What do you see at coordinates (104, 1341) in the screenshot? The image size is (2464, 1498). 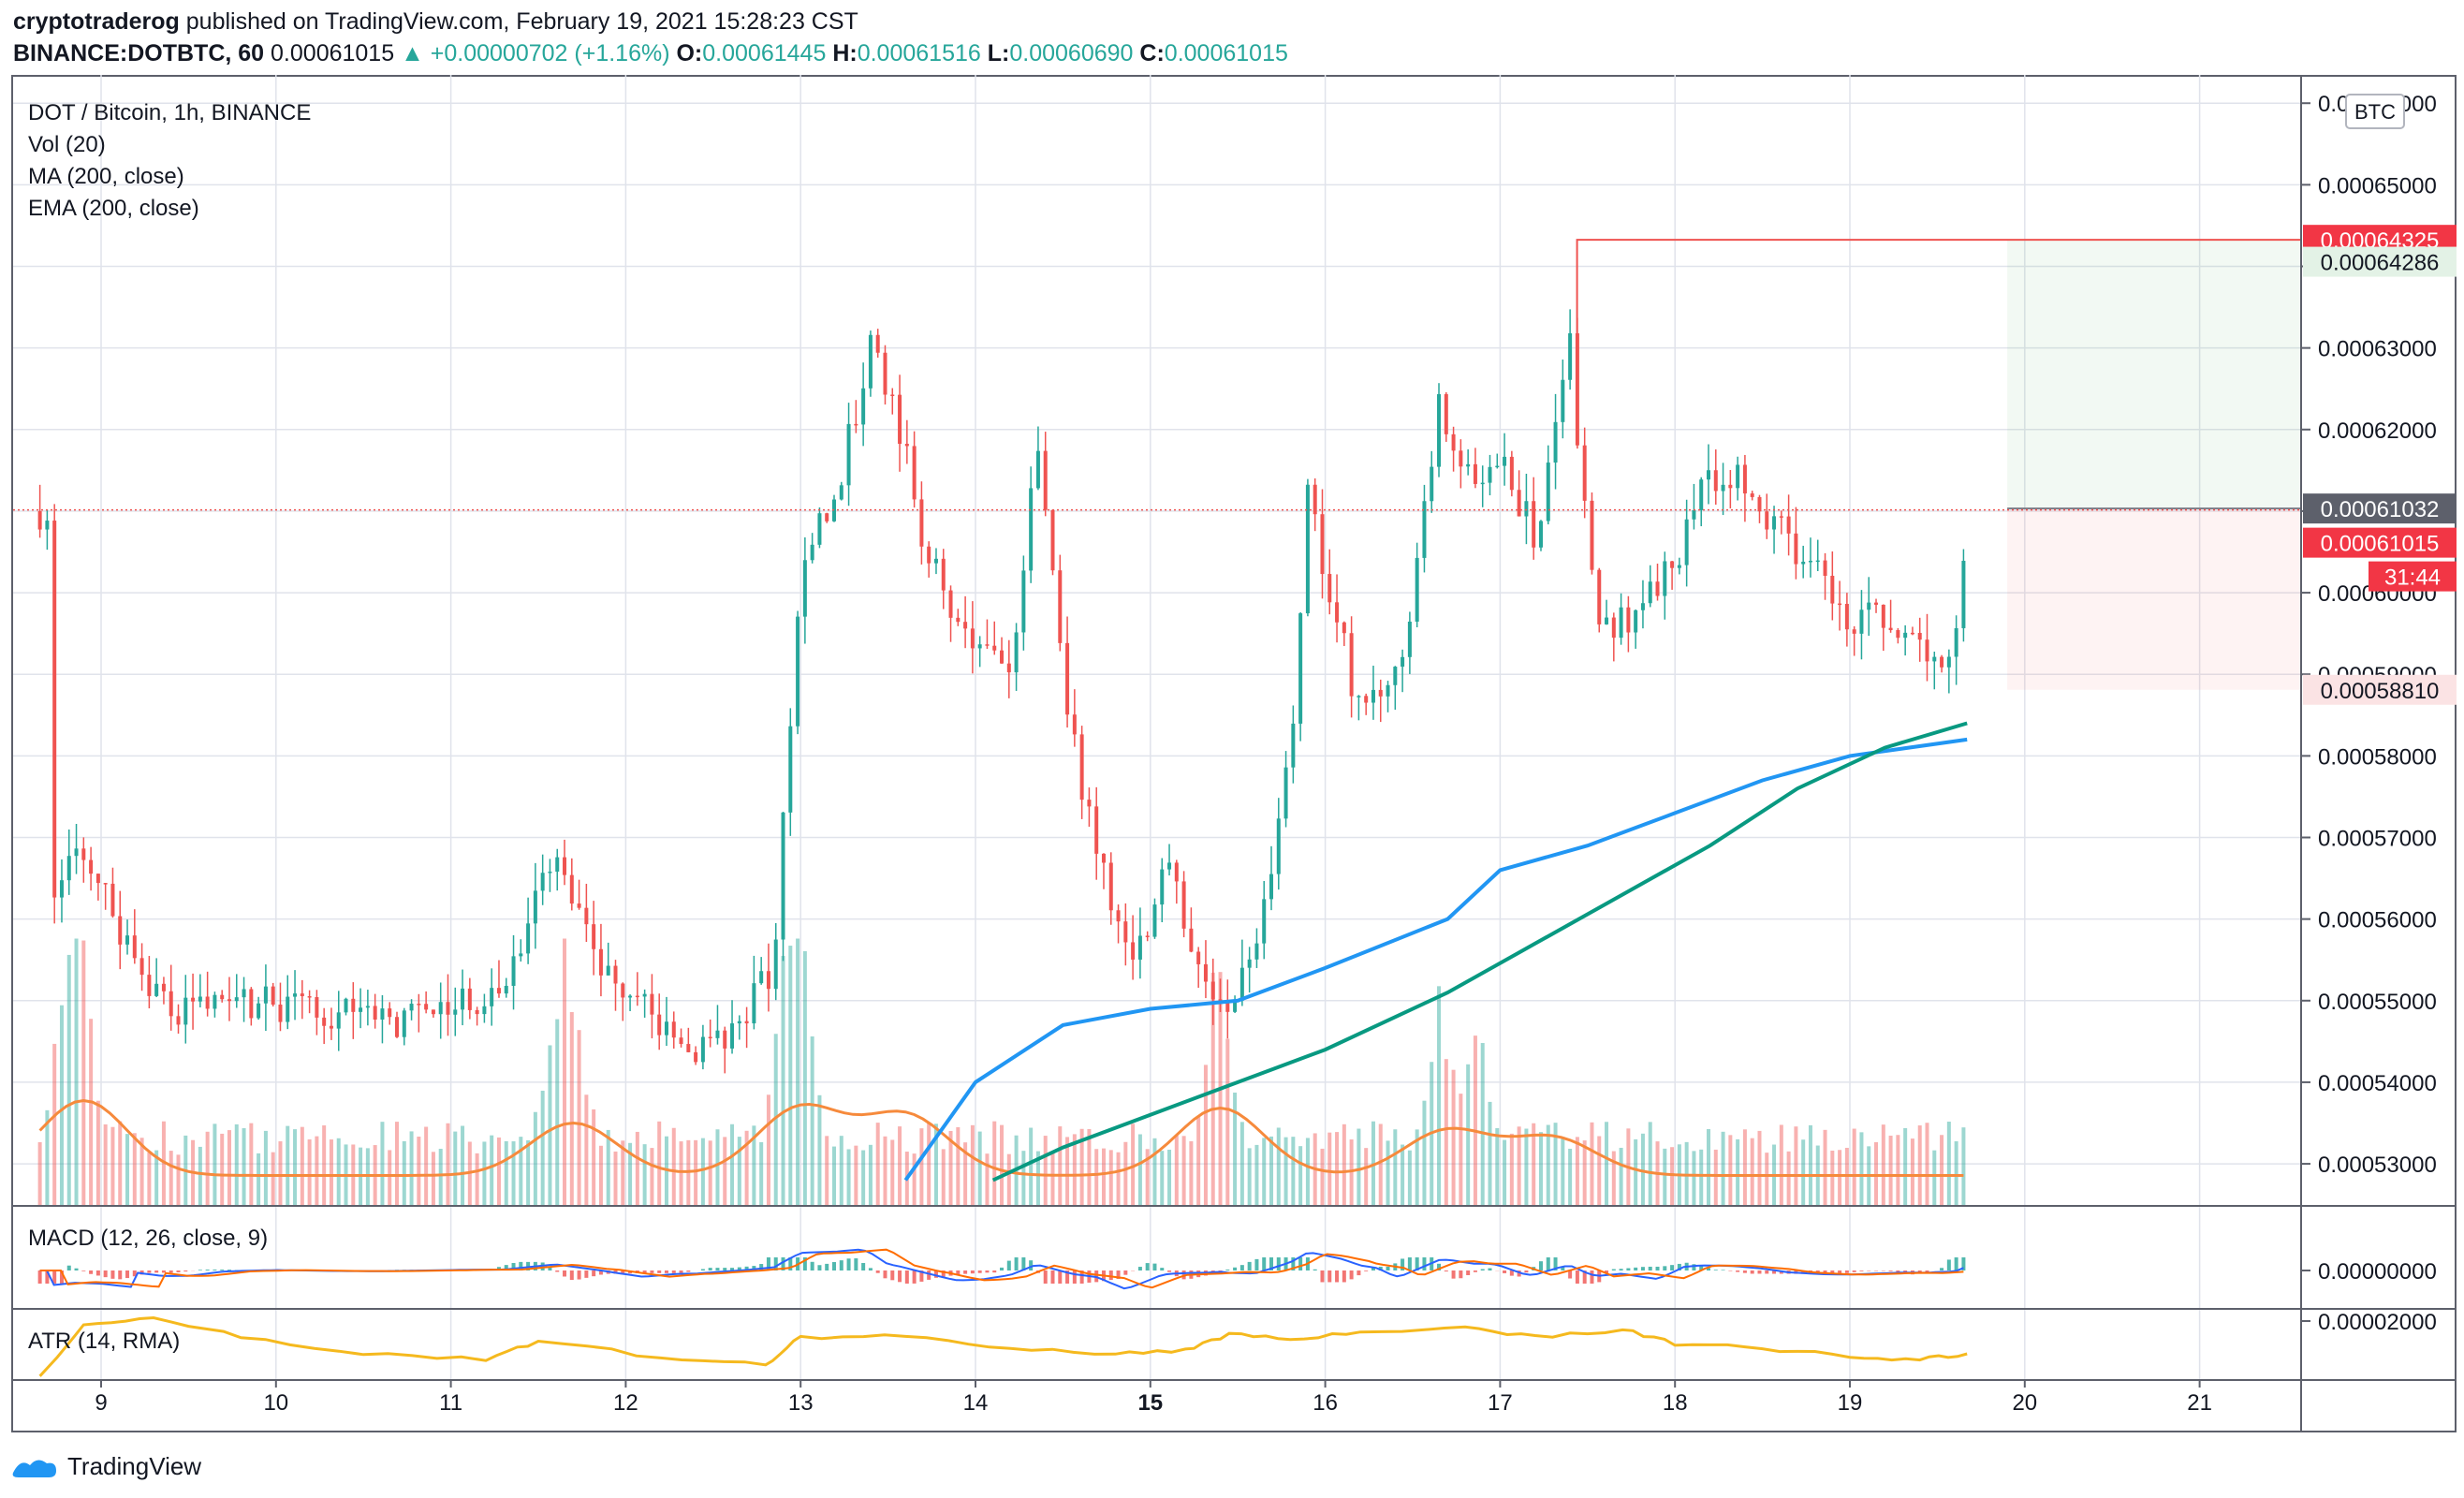 I see `legend-atr: ATR (14, RMA)` at bounding box center [104, 1341].